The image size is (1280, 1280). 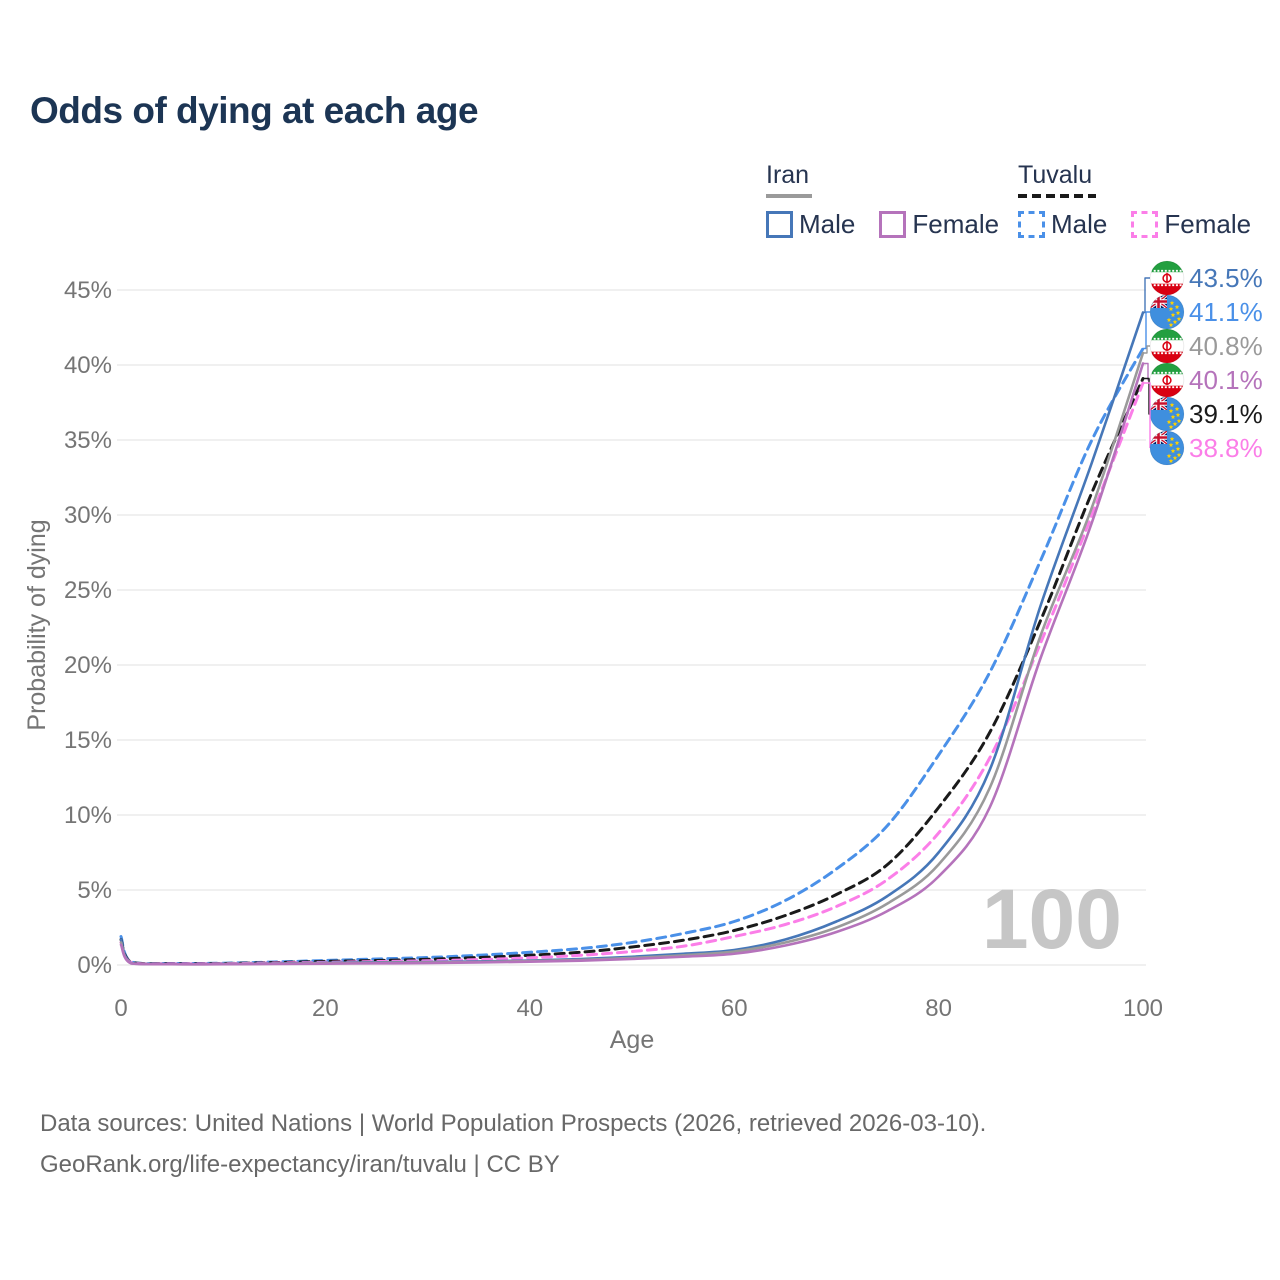 What do you see at coordinates (88, 515) in the screenshot?
I see `y-tick-label-30: 30%` at bounding box center [88, 515].